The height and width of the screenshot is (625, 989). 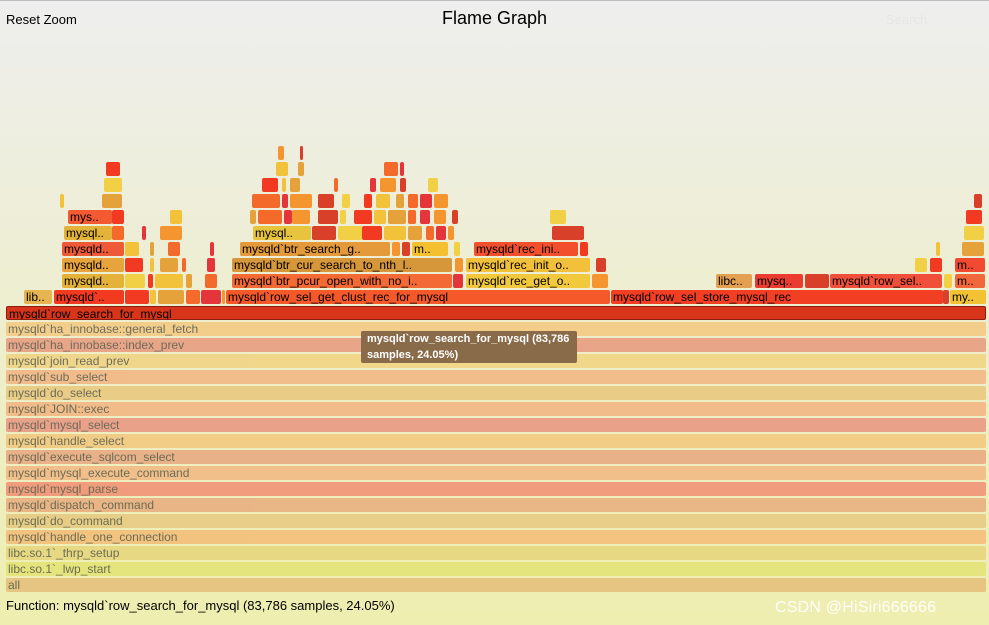 What do you see at coordinates (496, 425) in the screenshot?
I see `flame-frame: mysqld`mysql_select` at bounding box center [496, 425].